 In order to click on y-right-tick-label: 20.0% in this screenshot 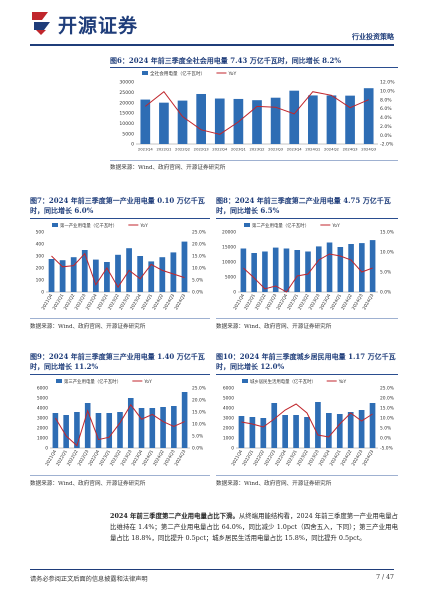, I will do `click(199, 401)`.